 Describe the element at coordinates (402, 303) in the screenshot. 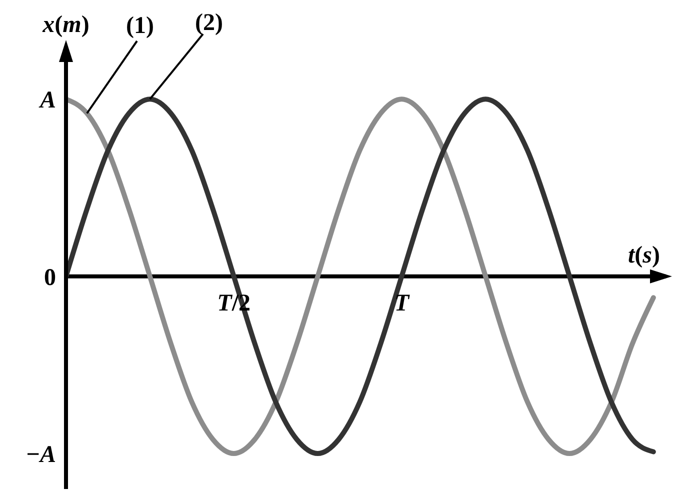

I see `x-tick-label: T` at that location.